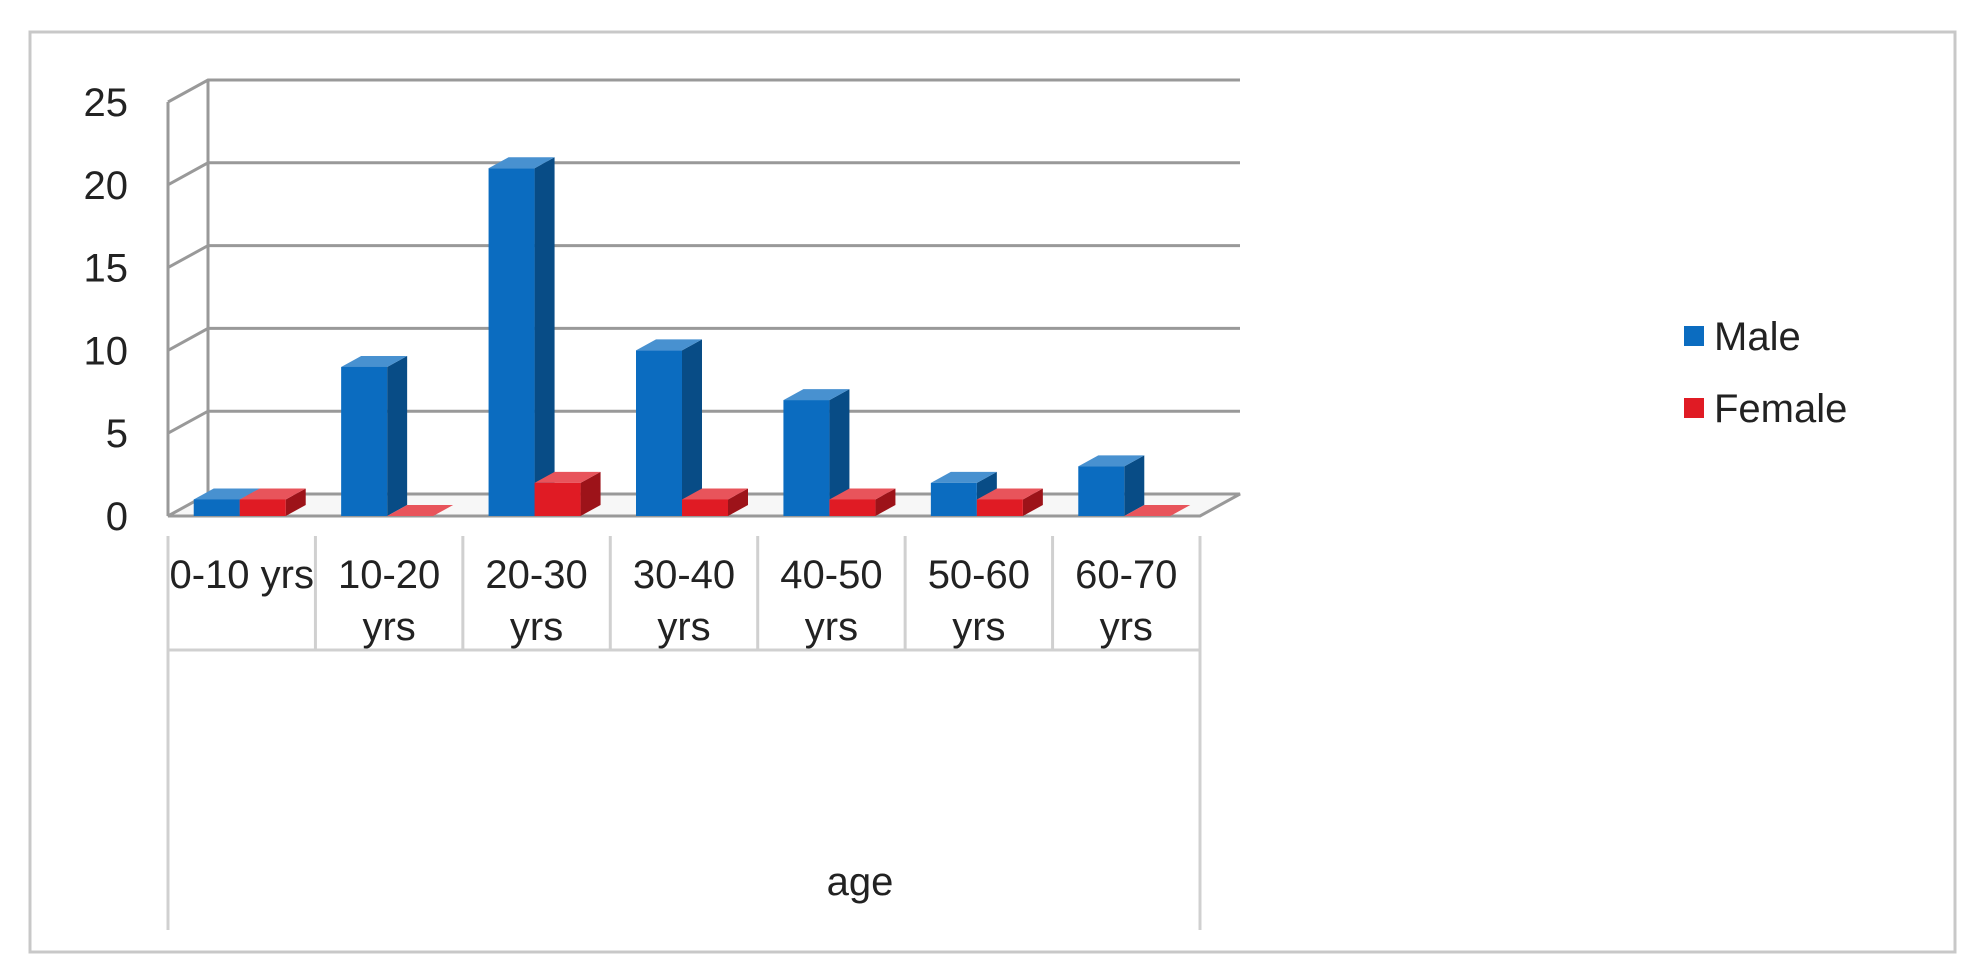  What do you see at coordinates (241, 575) in the screenshot?
I see `x-tick-label: 0-10 yrs` at bounding box center [241, 575].